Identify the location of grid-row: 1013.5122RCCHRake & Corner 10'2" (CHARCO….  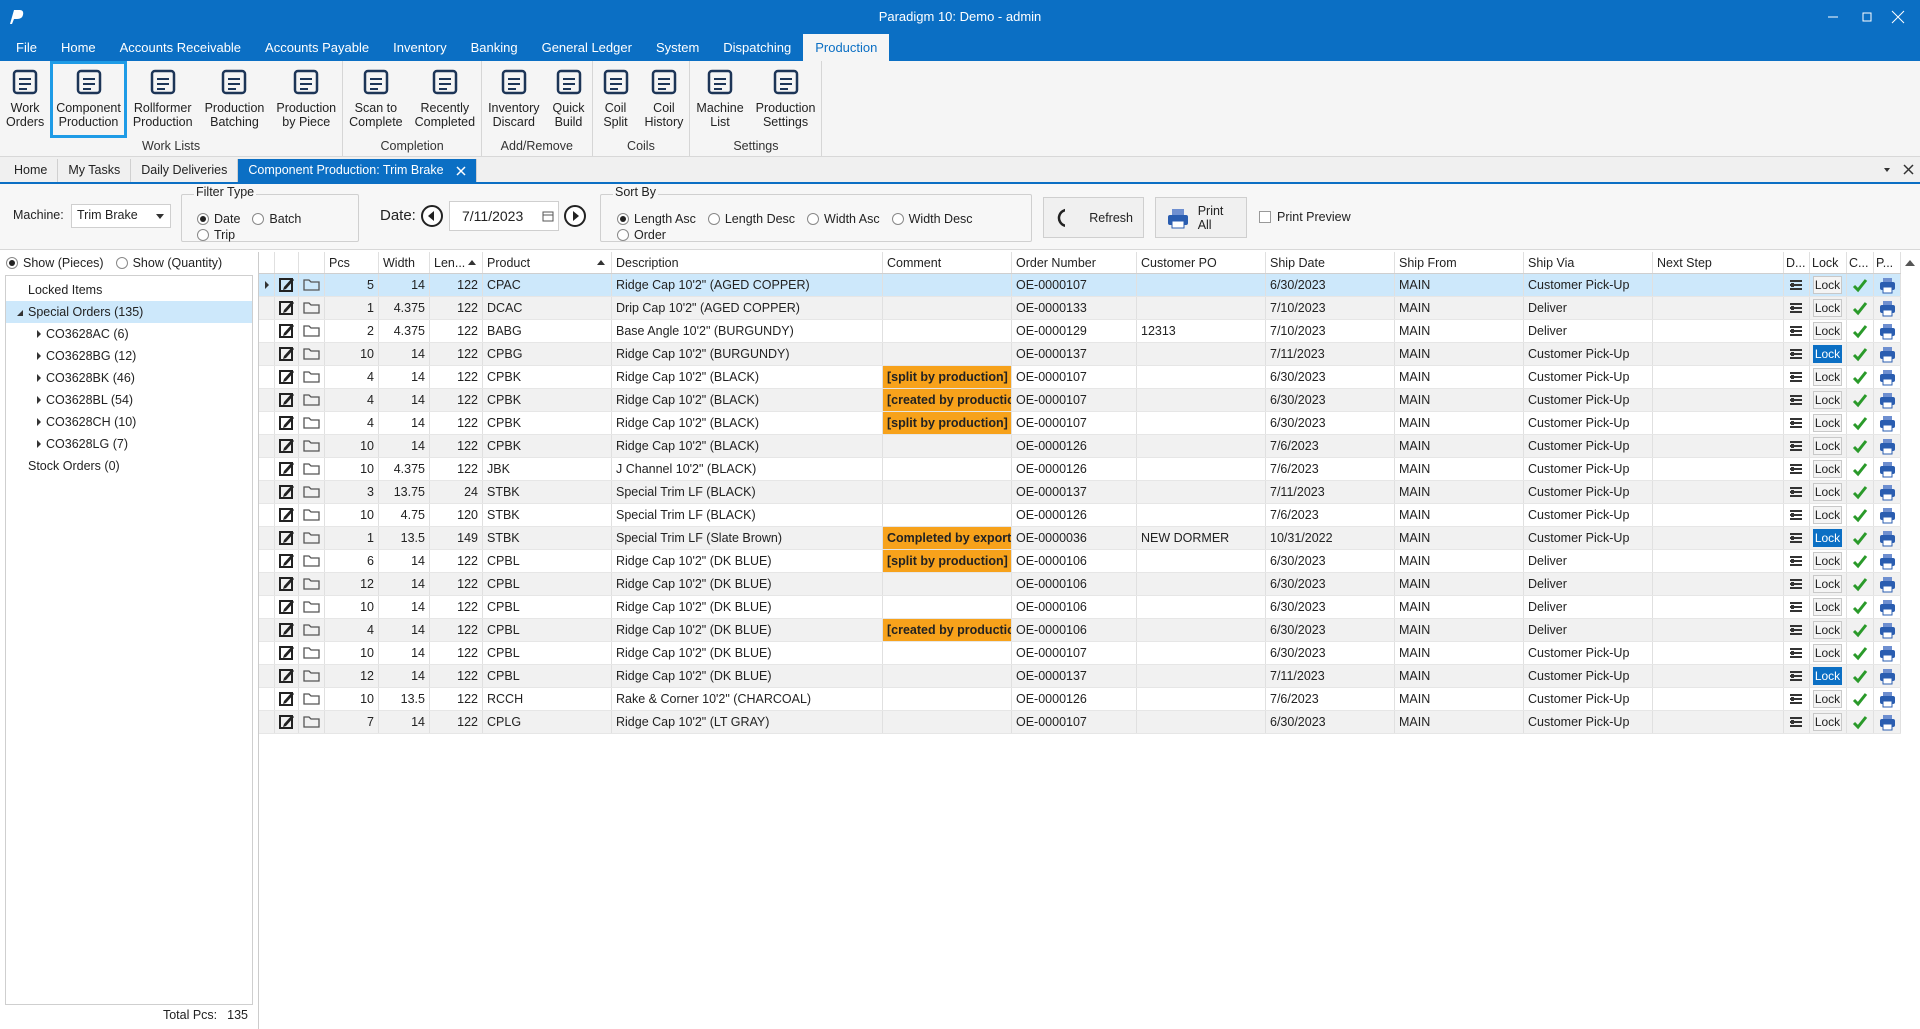
(1080, 699).